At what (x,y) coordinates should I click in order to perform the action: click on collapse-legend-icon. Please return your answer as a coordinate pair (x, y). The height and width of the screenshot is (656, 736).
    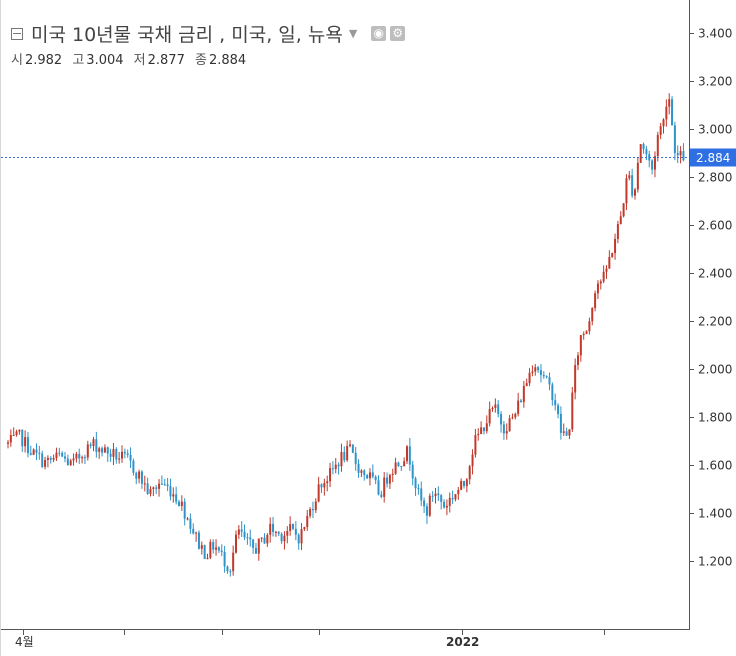
    Looking at the image, I should click on (17, 33).